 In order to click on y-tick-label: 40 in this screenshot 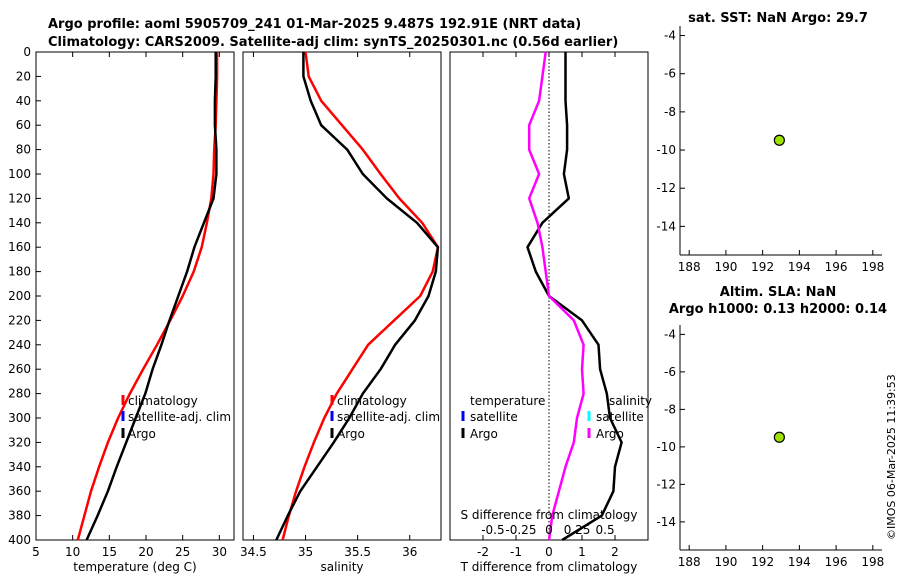, I will do `click(23, 101)`.